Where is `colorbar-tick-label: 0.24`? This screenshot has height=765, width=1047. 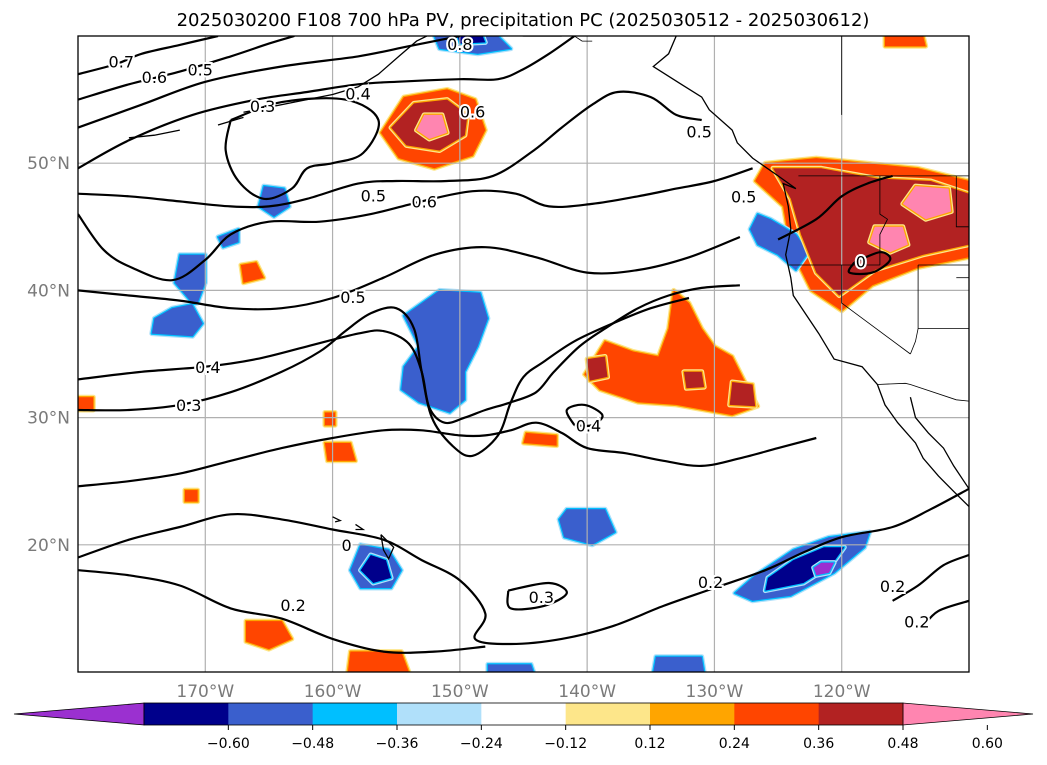 colorbar-tick-label: 0.24 is located at coordinates (734, 744).